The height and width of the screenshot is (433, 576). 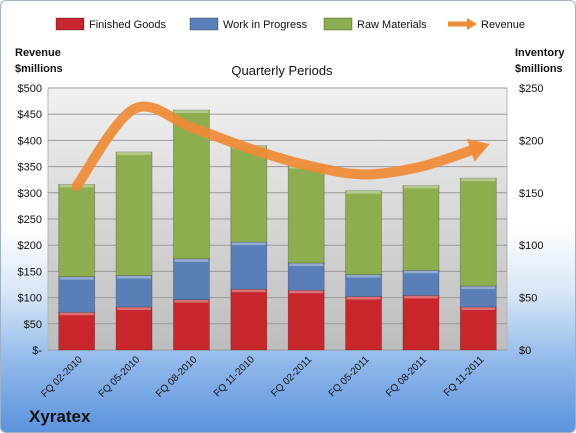 What do you see at coordinates (503, 25) in the screenshot?
I see `legend-label: Revenue` at bounding box center [503, 25].